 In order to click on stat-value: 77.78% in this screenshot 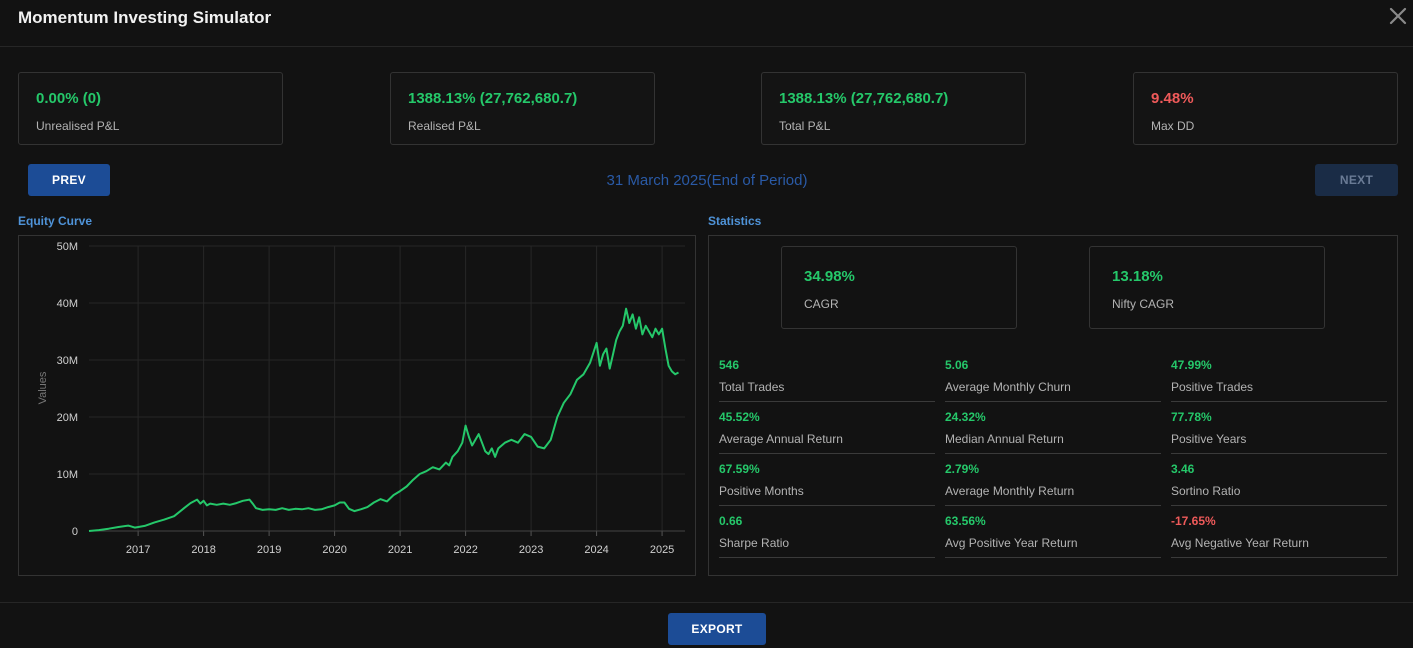, I will do `click(1191, 417)`.